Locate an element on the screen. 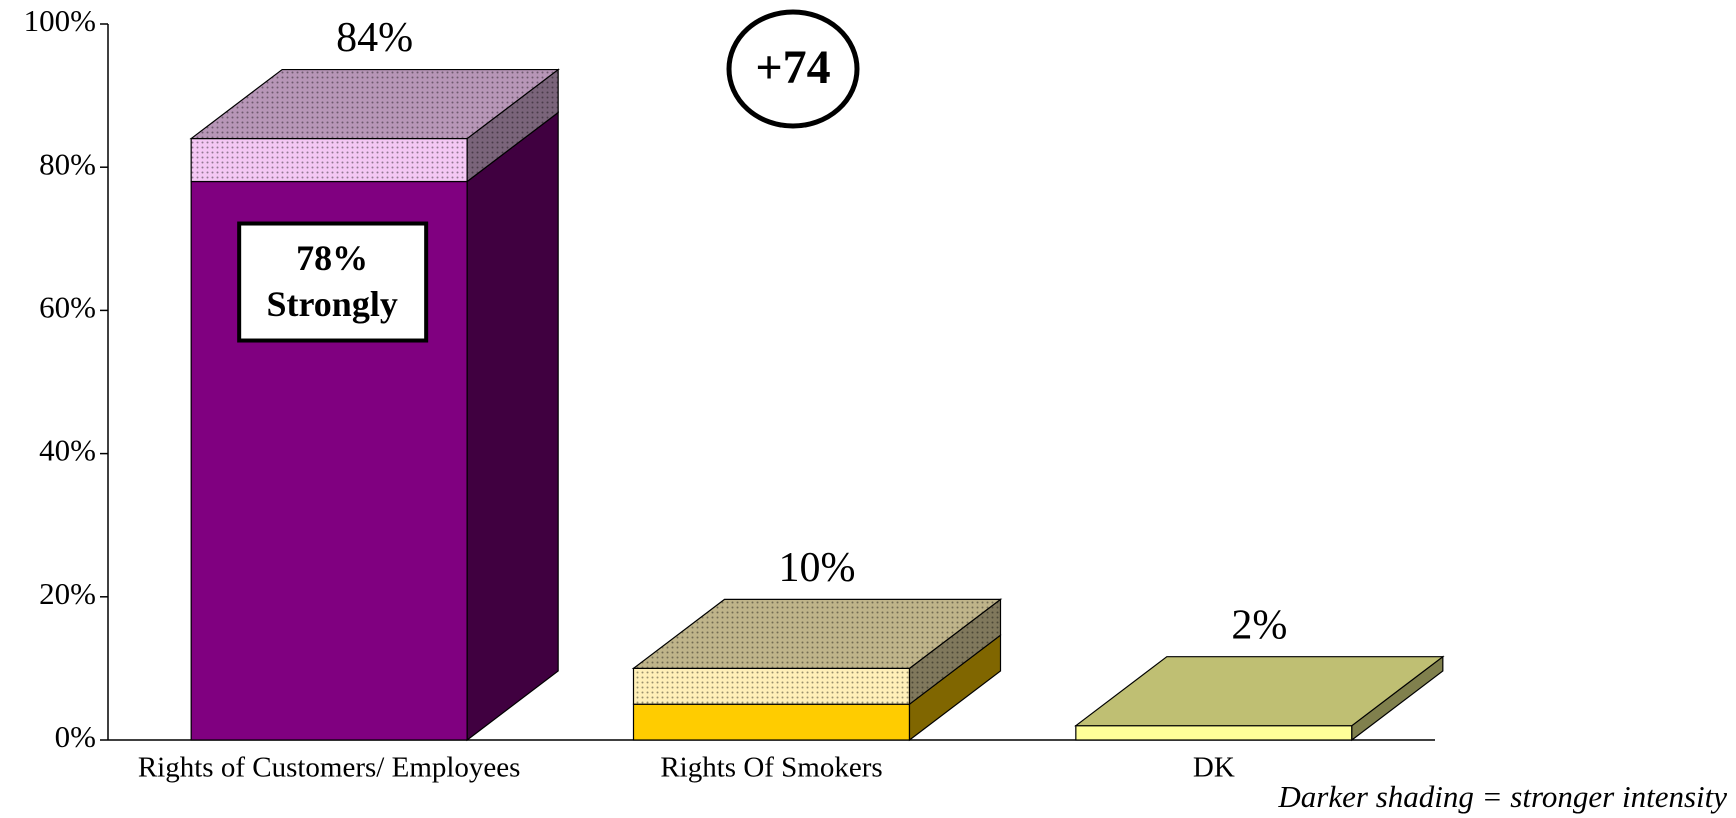 The image size is (1736, 818). y-tick-label: 40% is located at coordinates (67, 450).